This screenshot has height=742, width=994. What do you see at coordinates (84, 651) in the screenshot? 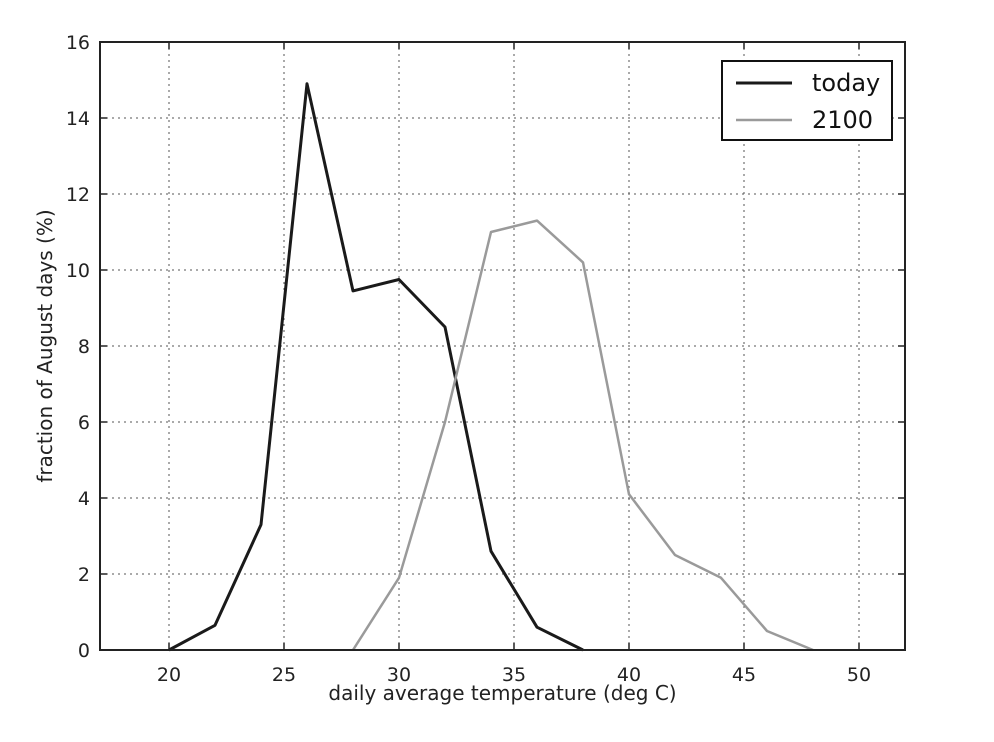
I see `y-tick-label-0: 0` at bounding box center [84, 651].